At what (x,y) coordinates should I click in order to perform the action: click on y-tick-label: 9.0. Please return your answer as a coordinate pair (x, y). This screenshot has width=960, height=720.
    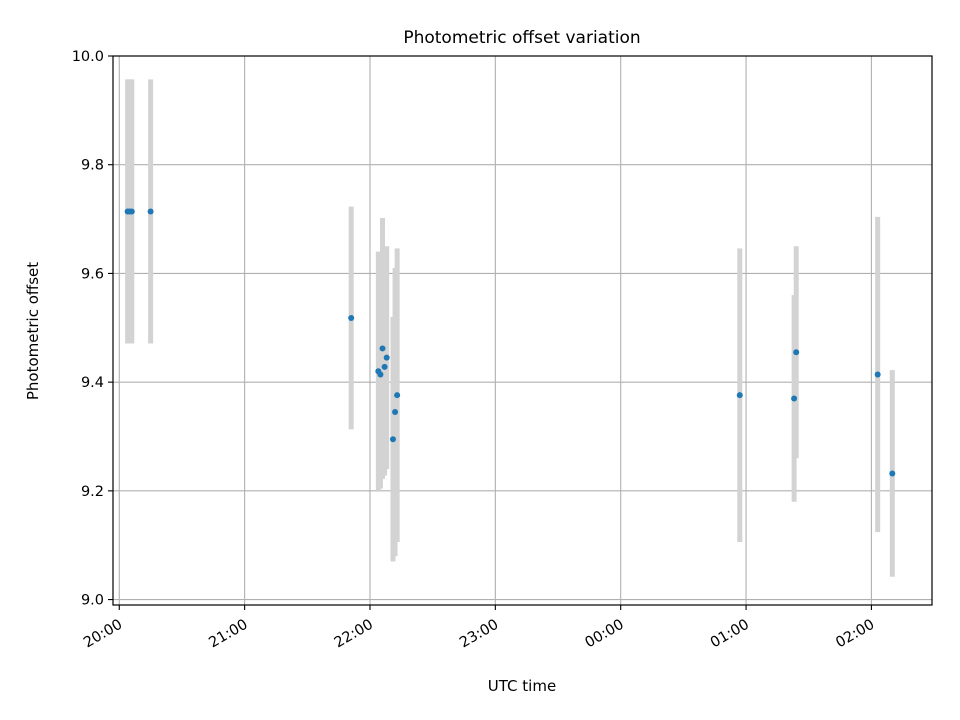
    Looking at the image, I should click on (92, 601).